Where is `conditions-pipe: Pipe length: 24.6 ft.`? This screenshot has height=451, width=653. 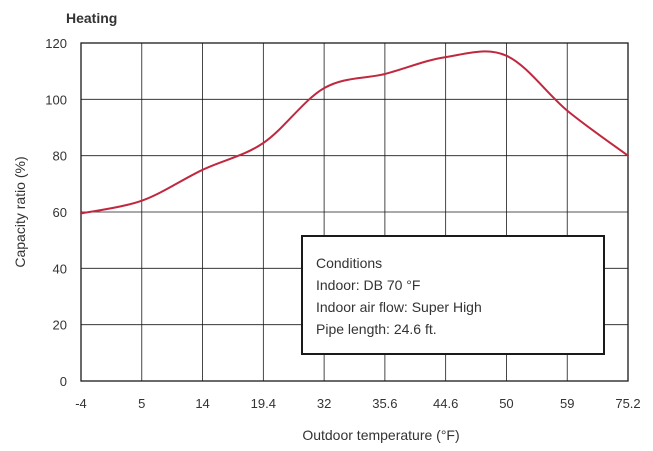 conditions-pipe: Pipe length: 24.6 ft. is located at coordinates (376, 329).